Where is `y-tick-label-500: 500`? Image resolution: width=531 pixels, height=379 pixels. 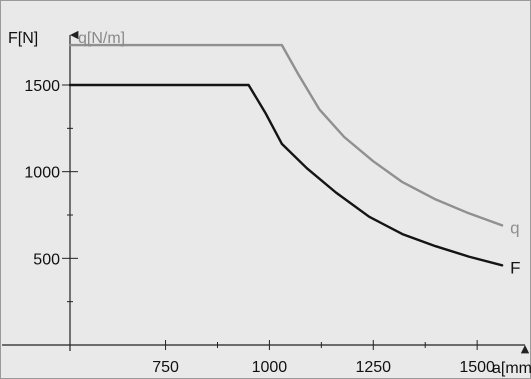 y-tick-label-500: 500 is located at coordinates (46, 259).